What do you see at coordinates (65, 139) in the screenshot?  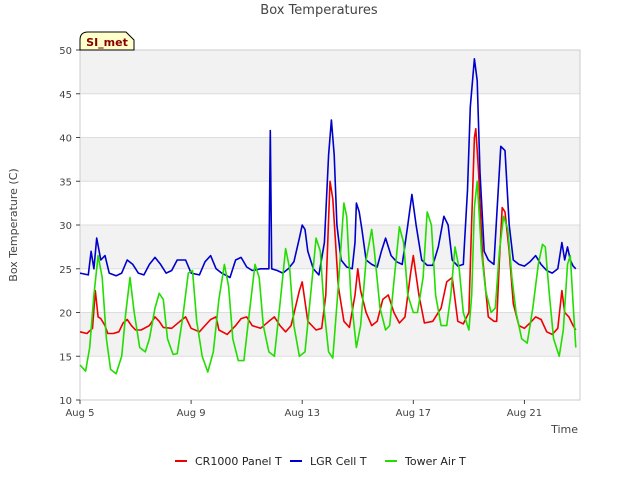 I see `y-tick-label: 40` at bounding box center [65, 139].